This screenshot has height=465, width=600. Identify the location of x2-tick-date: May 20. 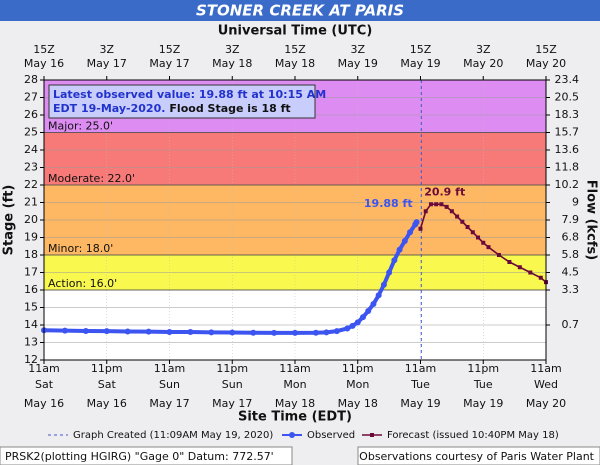
(483, 63).